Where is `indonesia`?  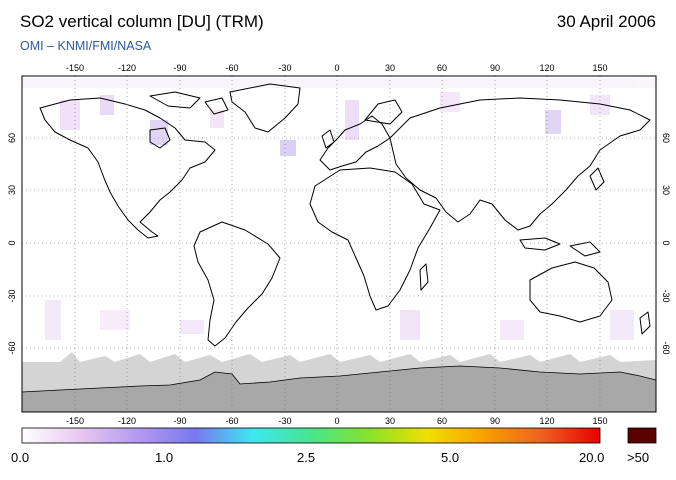
indonesia is located at coordinates (540, 244).